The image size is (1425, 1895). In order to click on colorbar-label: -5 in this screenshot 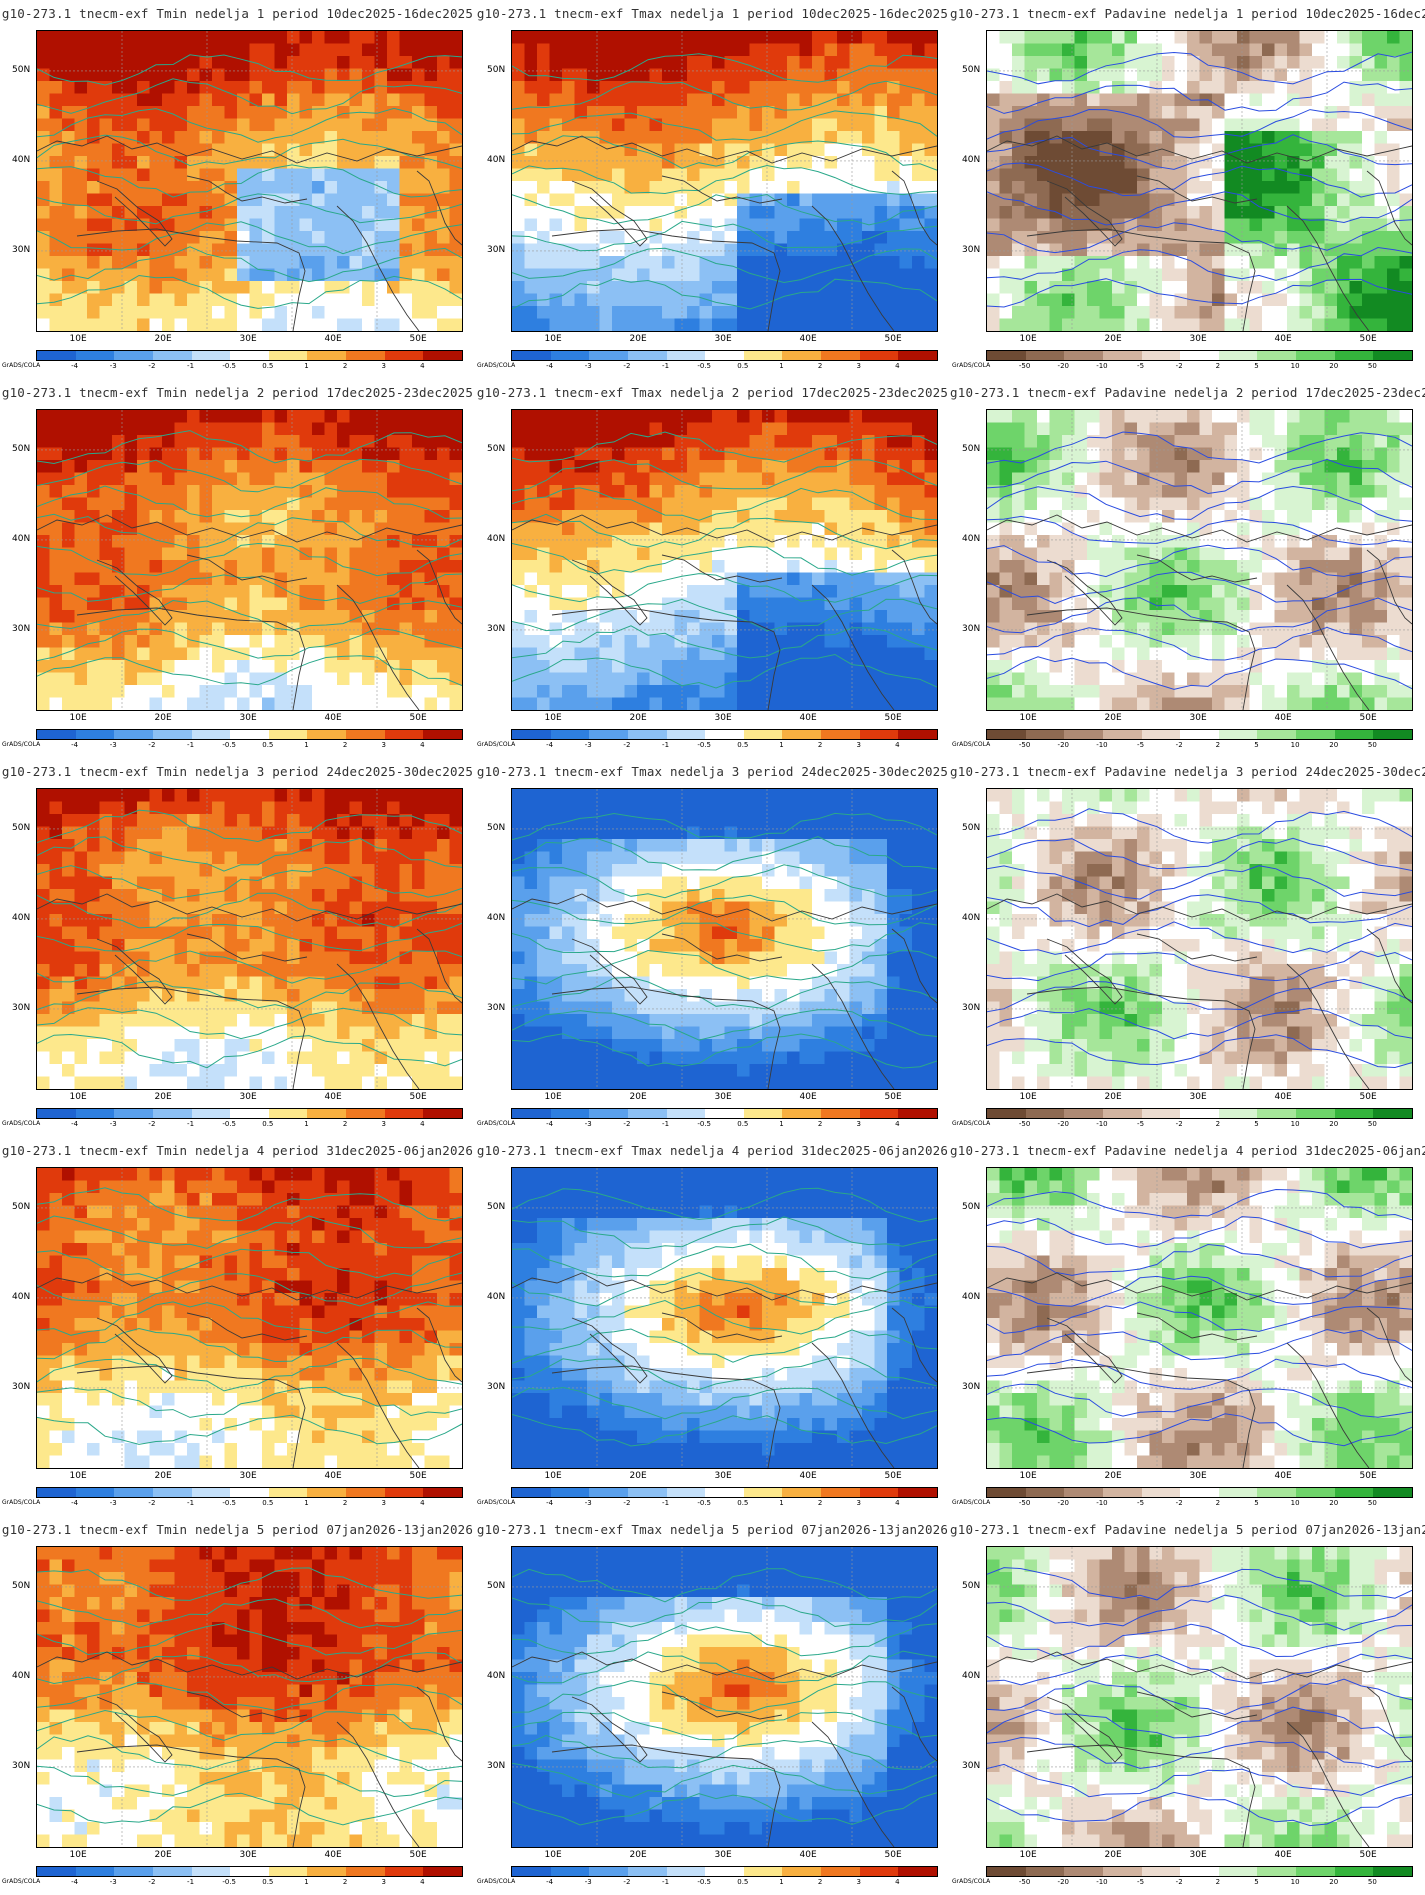, I will do `click(1141, 366)`.